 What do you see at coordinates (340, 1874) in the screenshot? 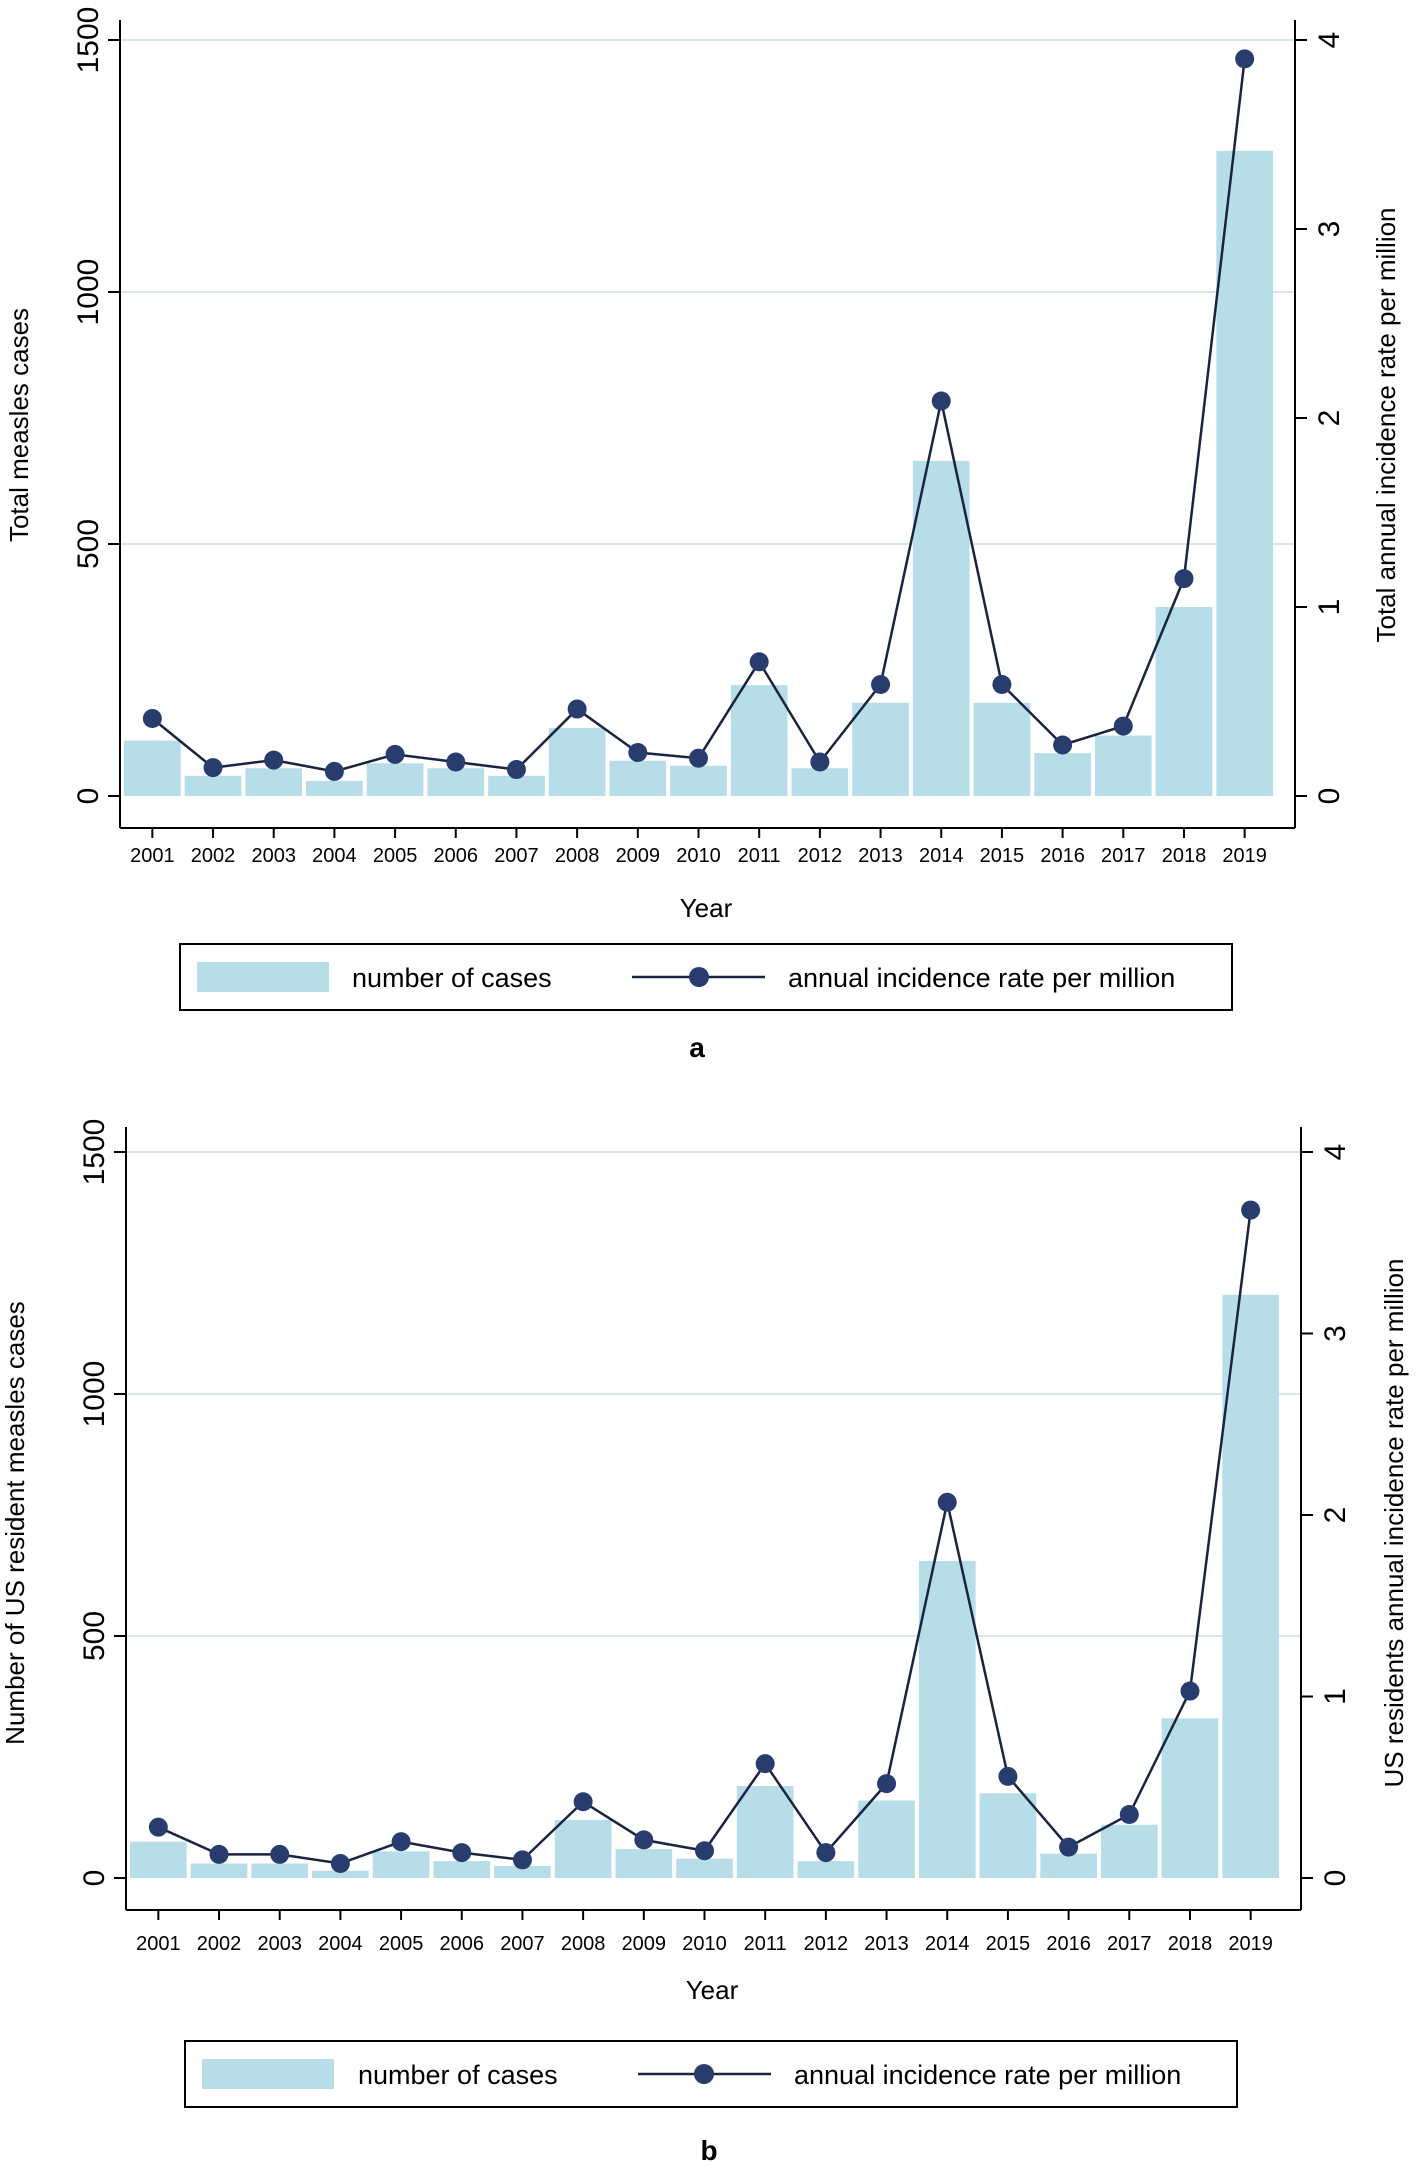
I see `bar-2004` at bounding box center [340, 1874].